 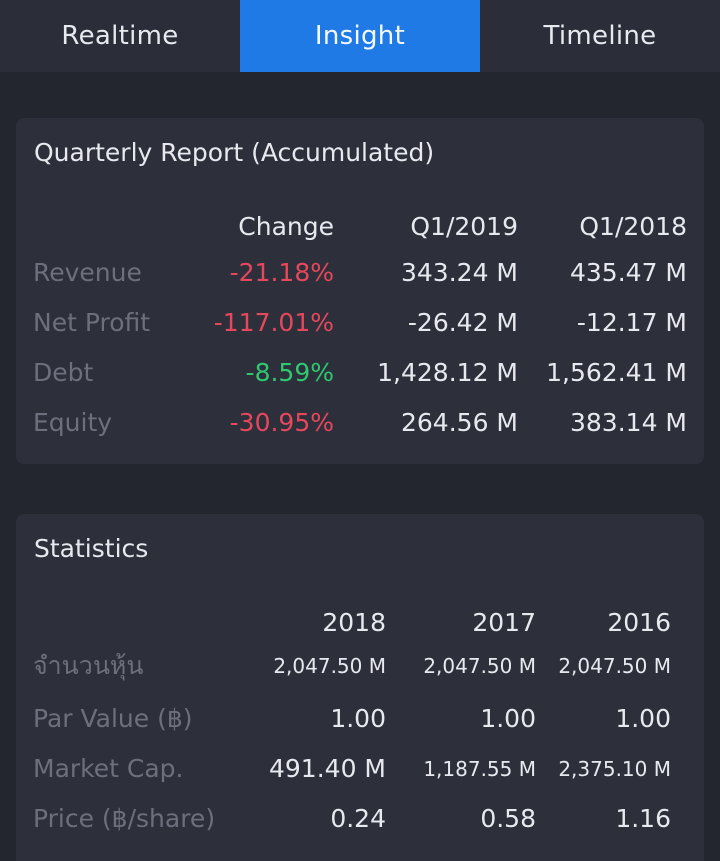 I want to click on value-2017: 1.00, so click(x=508, y=718).